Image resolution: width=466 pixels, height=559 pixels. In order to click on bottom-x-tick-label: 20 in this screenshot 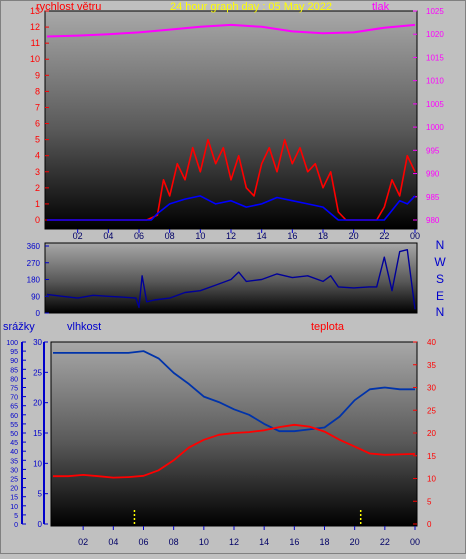, I will do `click(355, 542)`.